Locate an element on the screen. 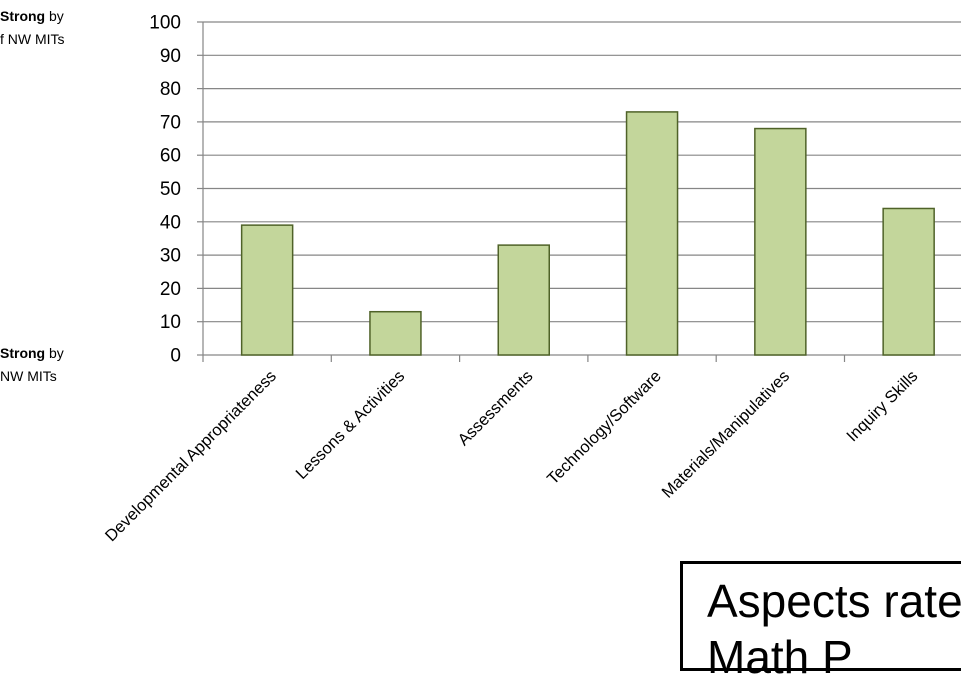 The image size is (961, 684). y-tick-label: 20 is located at coordinates (170, 289).